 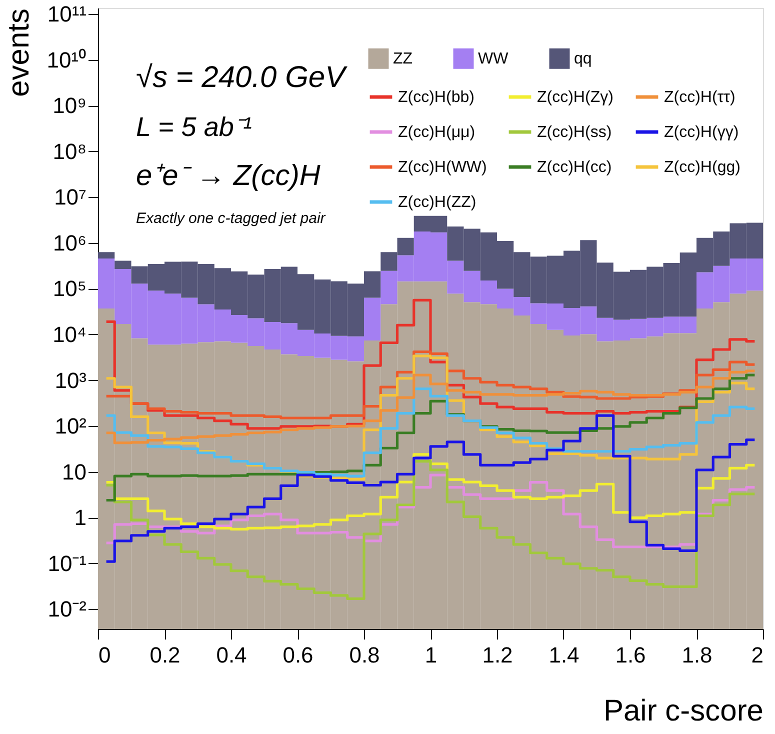 What do you see at coordinates (700, 97) in the screenshot?
I see `legend-label: Z(cc)H(ττ)` at bounding box center [700, 97].